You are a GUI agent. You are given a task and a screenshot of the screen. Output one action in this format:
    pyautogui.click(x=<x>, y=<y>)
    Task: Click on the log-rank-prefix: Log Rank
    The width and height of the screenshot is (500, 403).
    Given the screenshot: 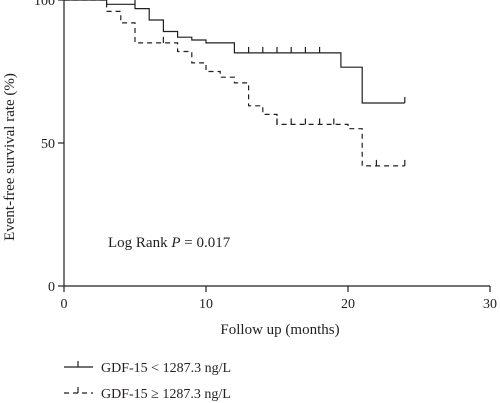 What is the action you would take?
    pyautogui.click(x=139, y=243)
    